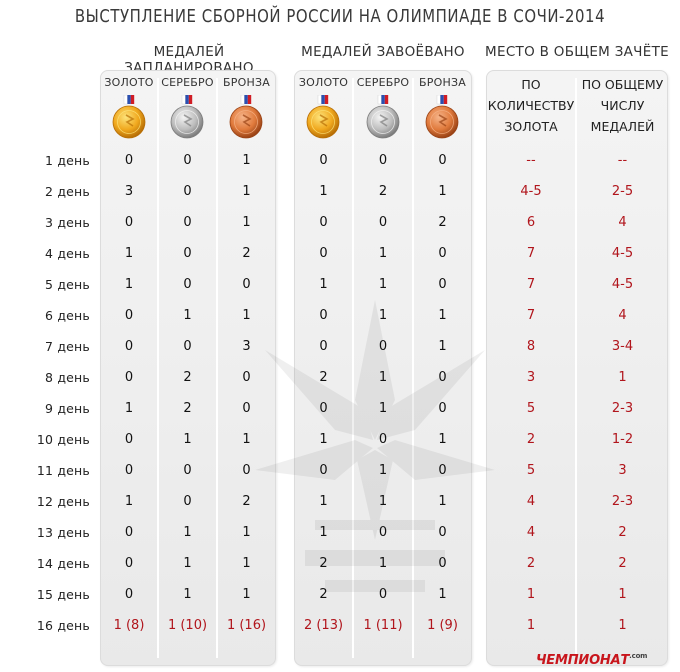 This screenshot has width=680, height=672. I want to click on place-by-total-cell: 2-3, so click(622, 408).